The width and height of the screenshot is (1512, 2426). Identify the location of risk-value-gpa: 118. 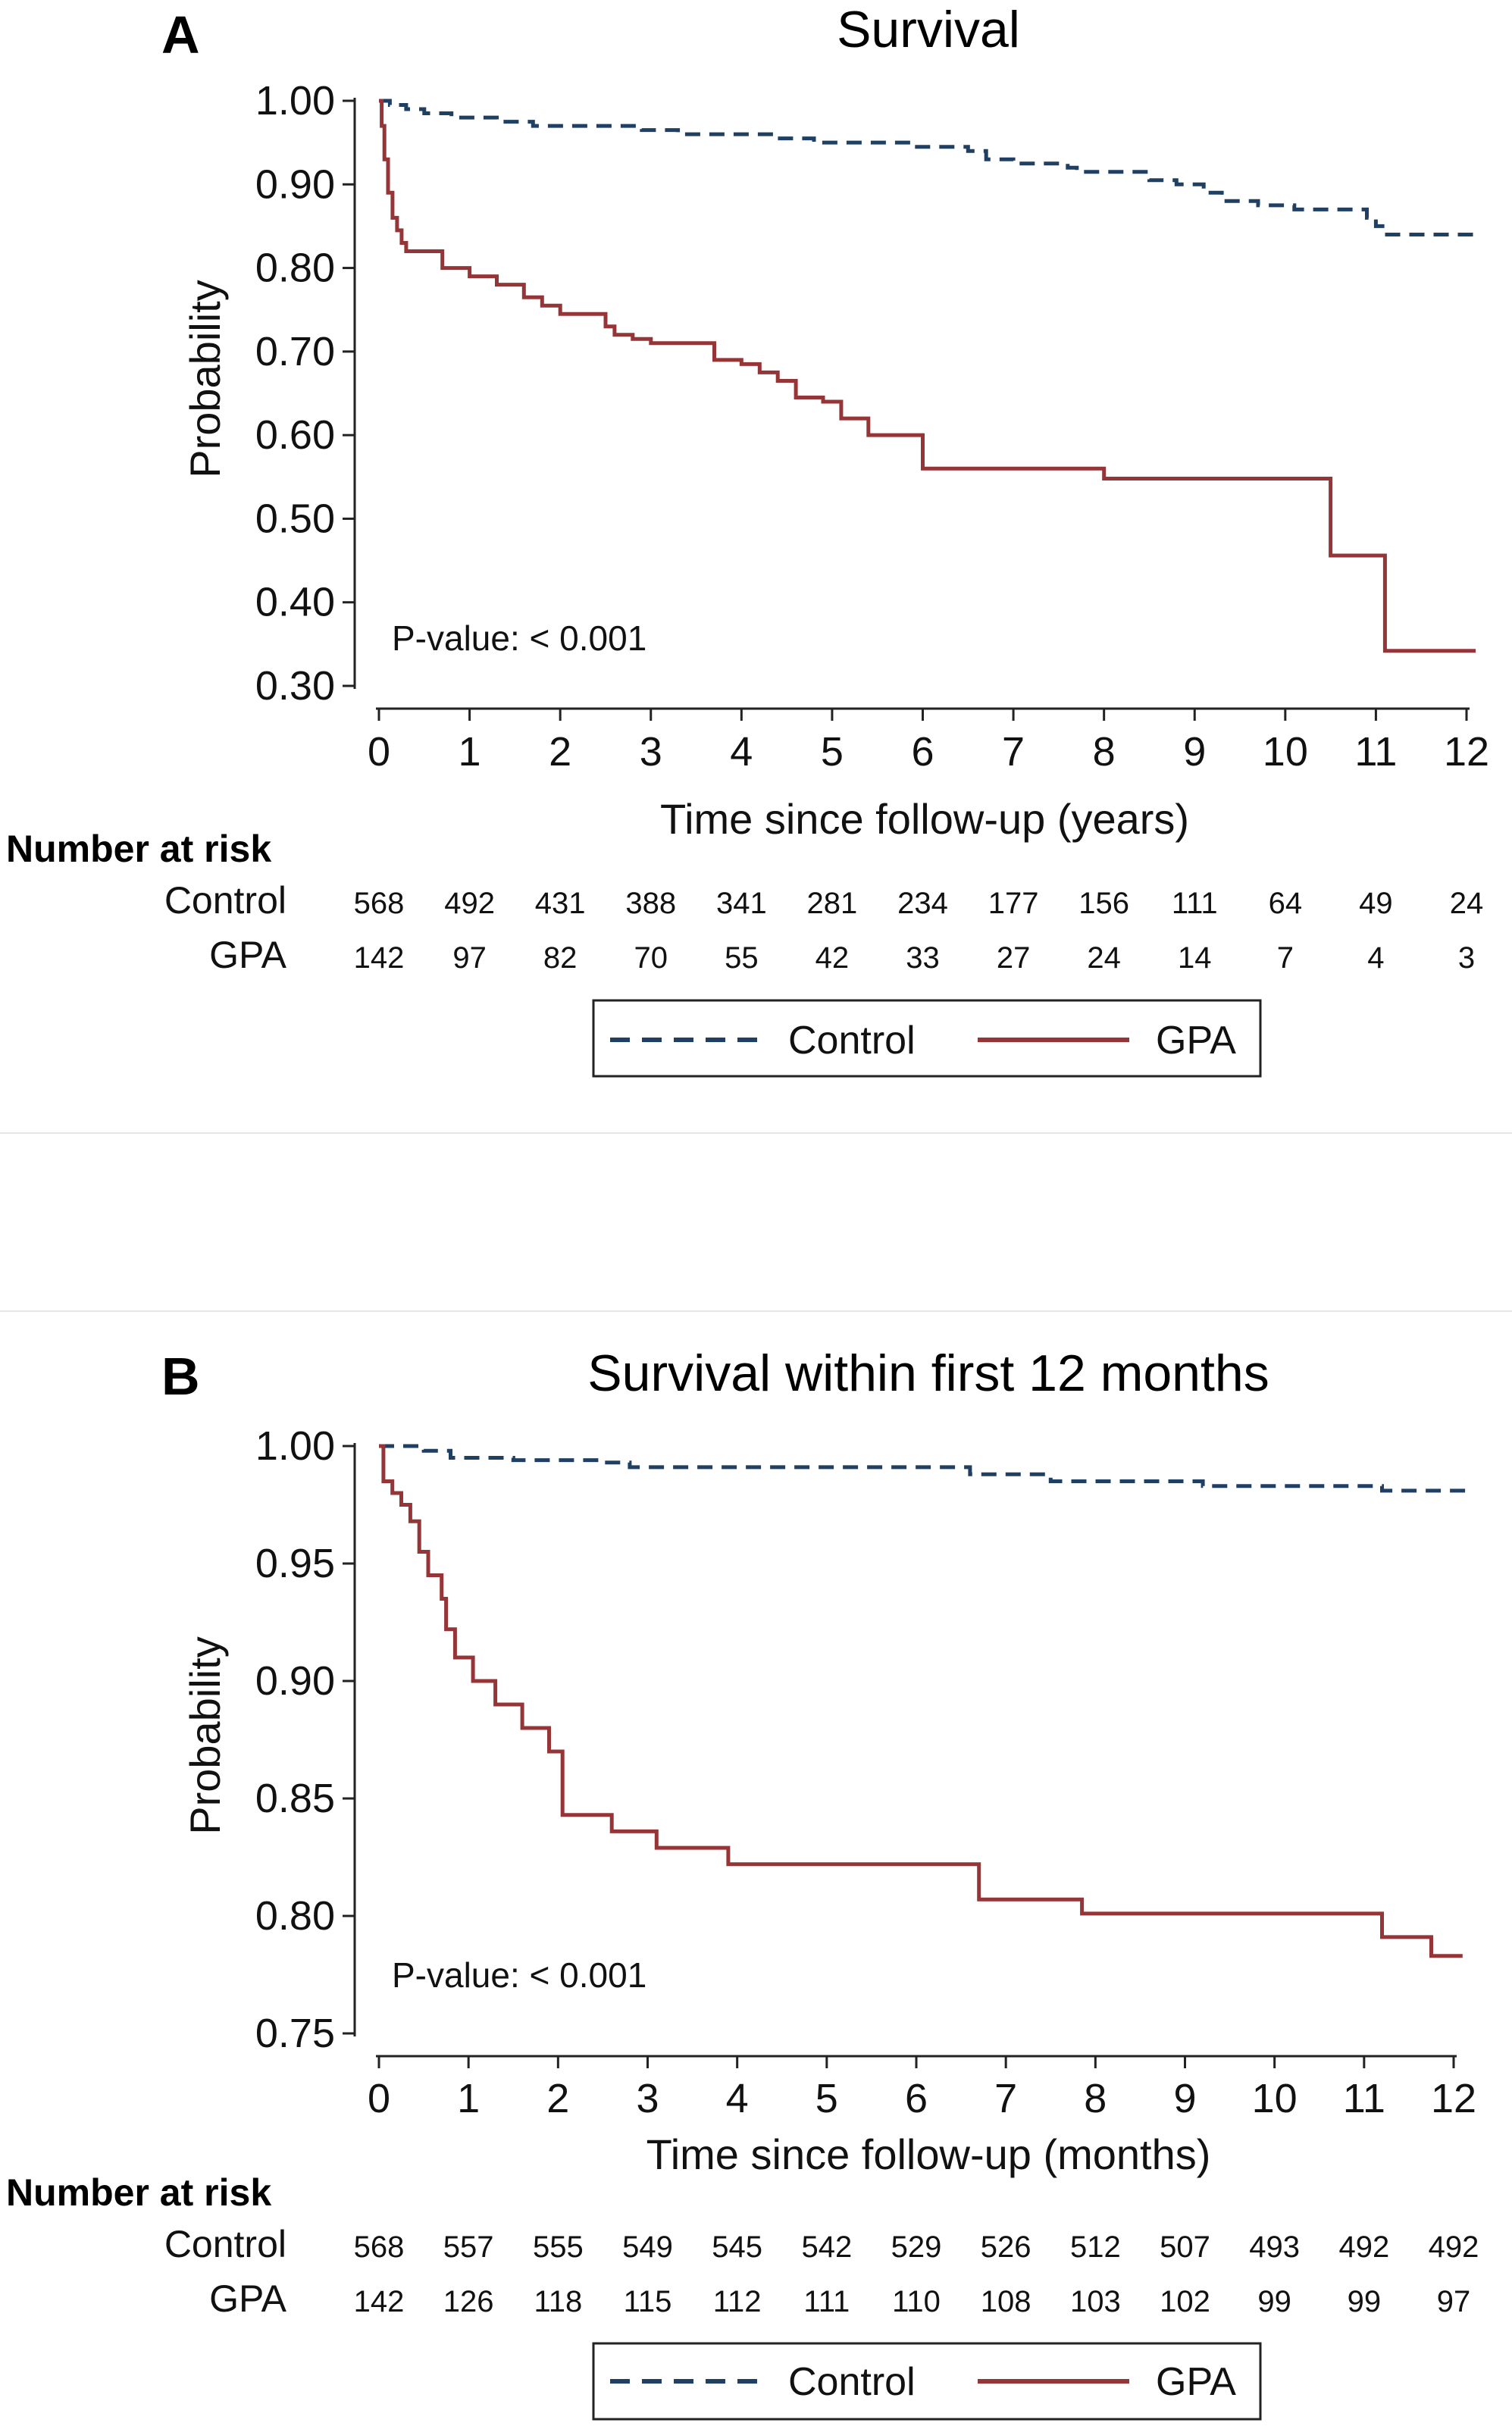
(558, 2301).